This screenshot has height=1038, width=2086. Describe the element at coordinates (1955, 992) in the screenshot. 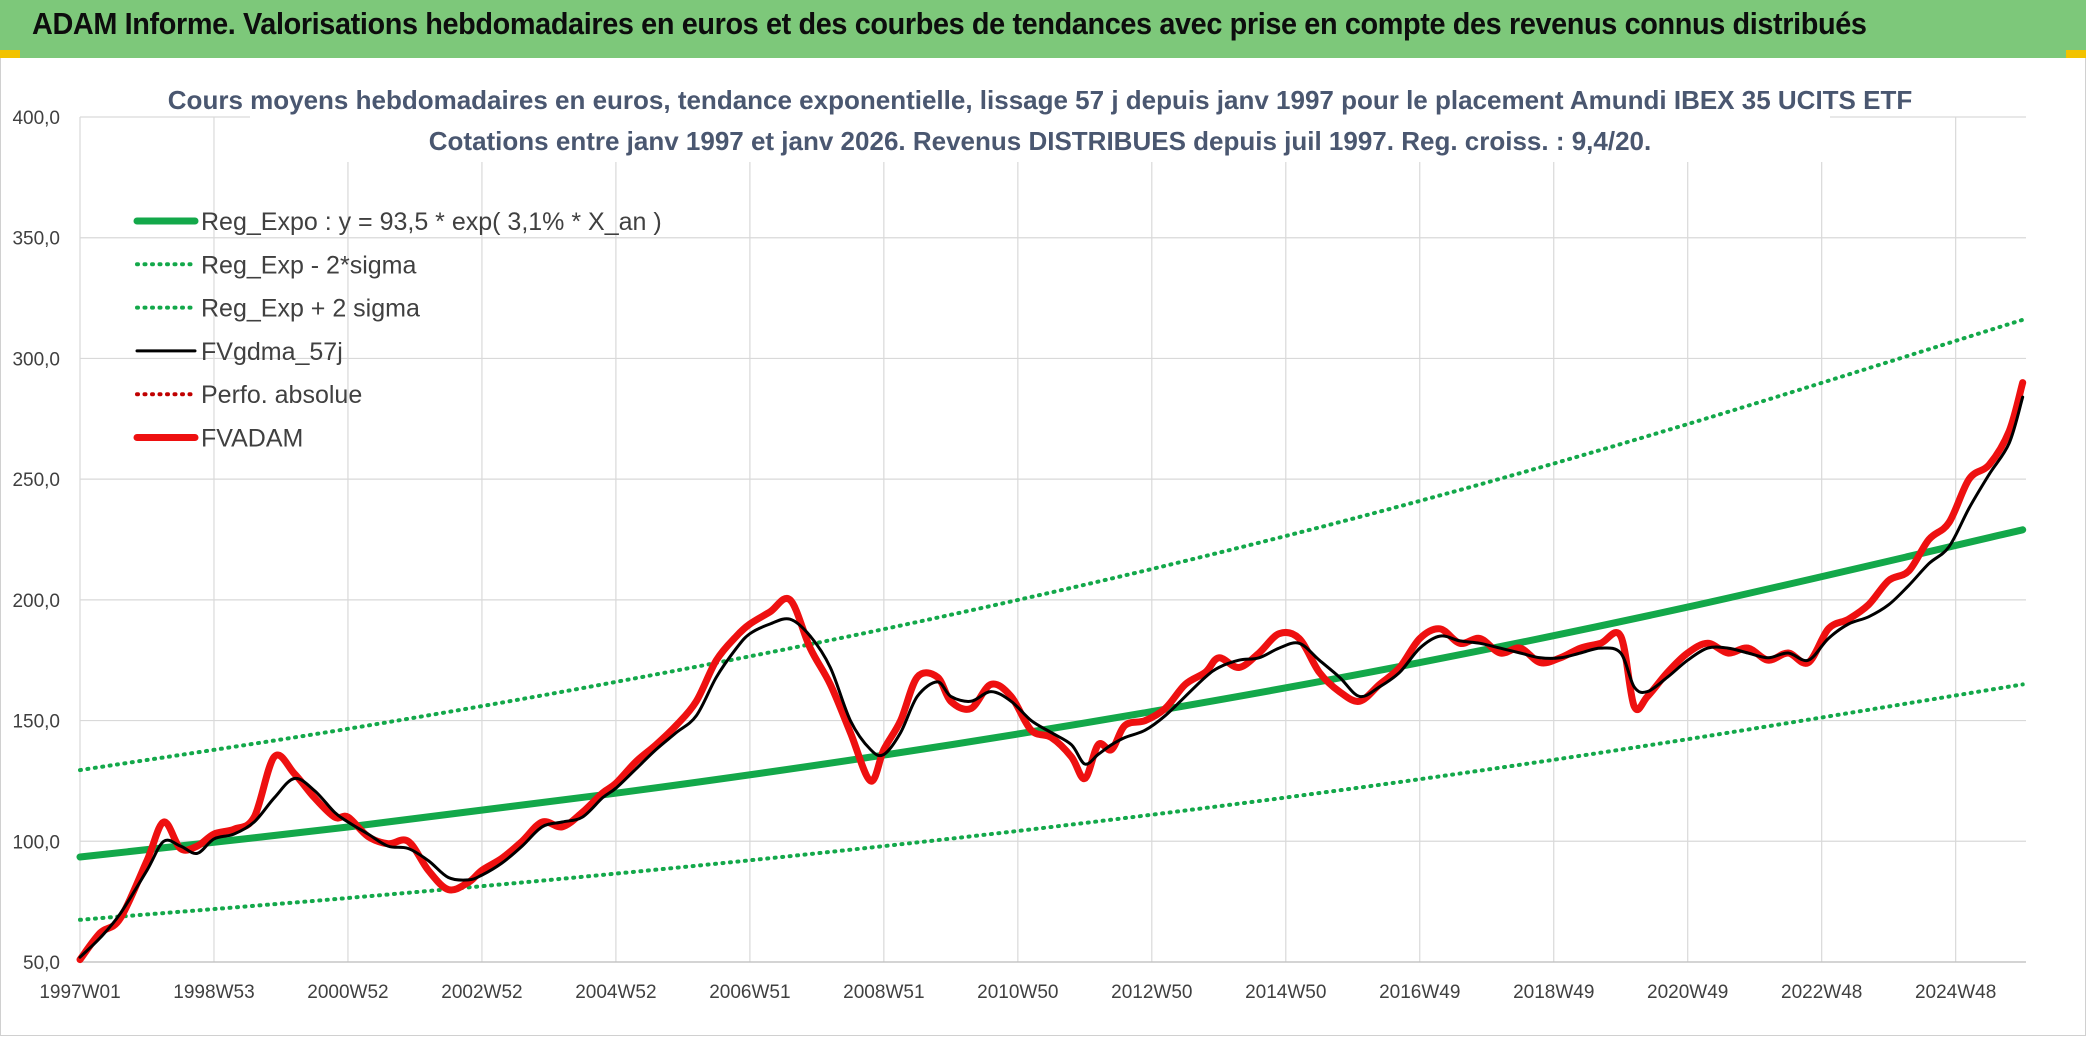

I see `x-tick-label: 2024W48` at that location.